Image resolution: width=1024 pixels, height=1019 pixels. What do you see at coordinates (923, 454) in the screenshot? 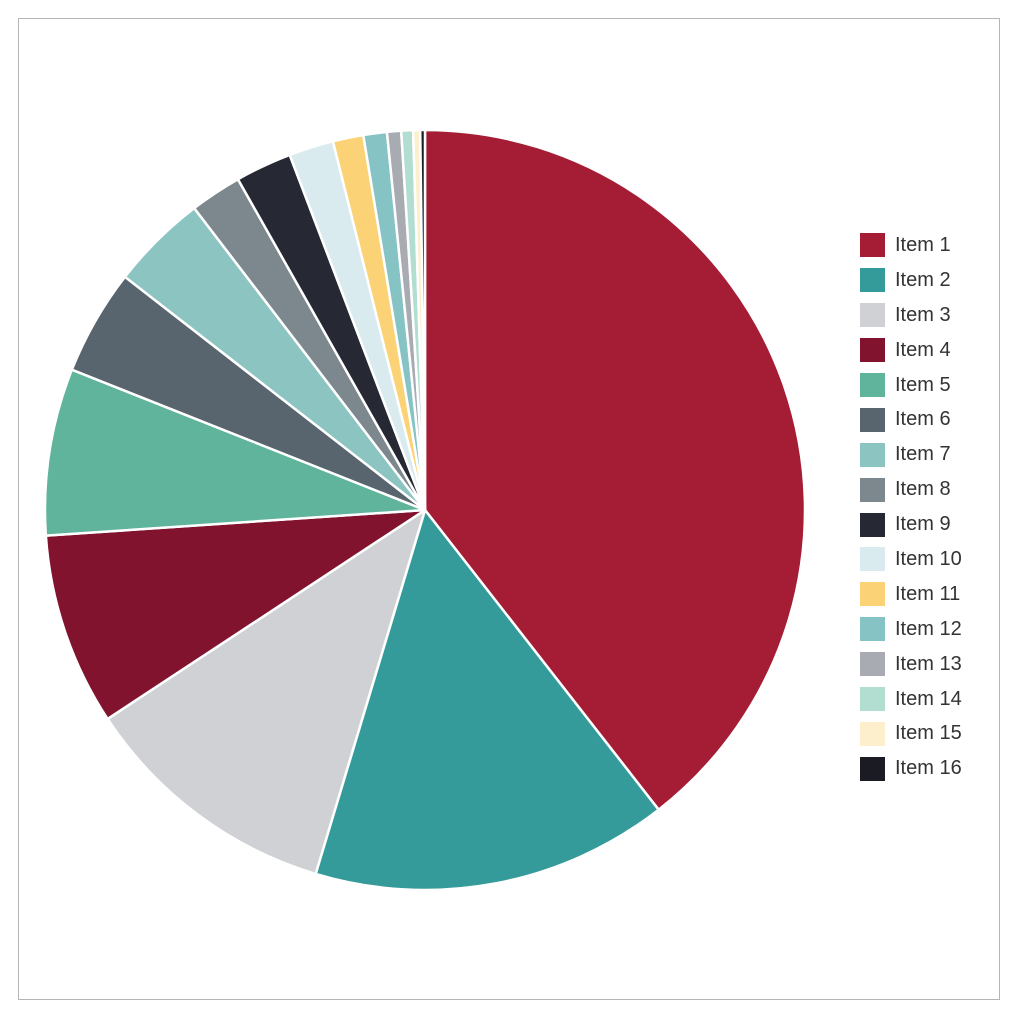
I see `legend-label: Item 7` at bounding box center [923, 454].